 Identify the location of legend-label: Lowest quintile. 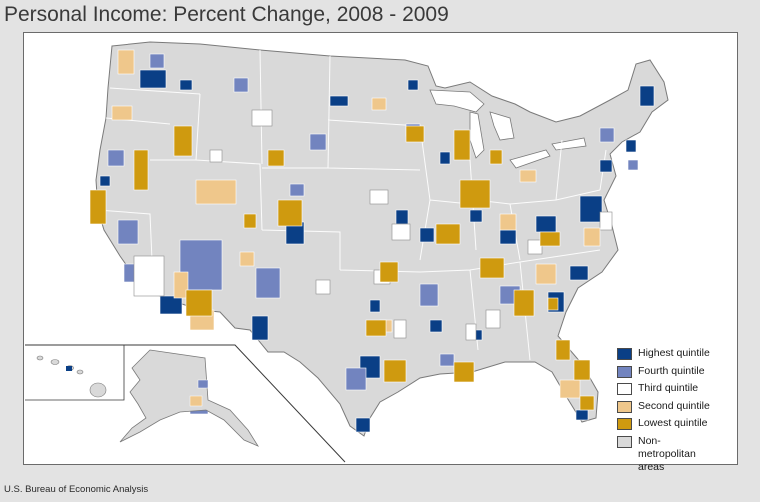
(673, 423).